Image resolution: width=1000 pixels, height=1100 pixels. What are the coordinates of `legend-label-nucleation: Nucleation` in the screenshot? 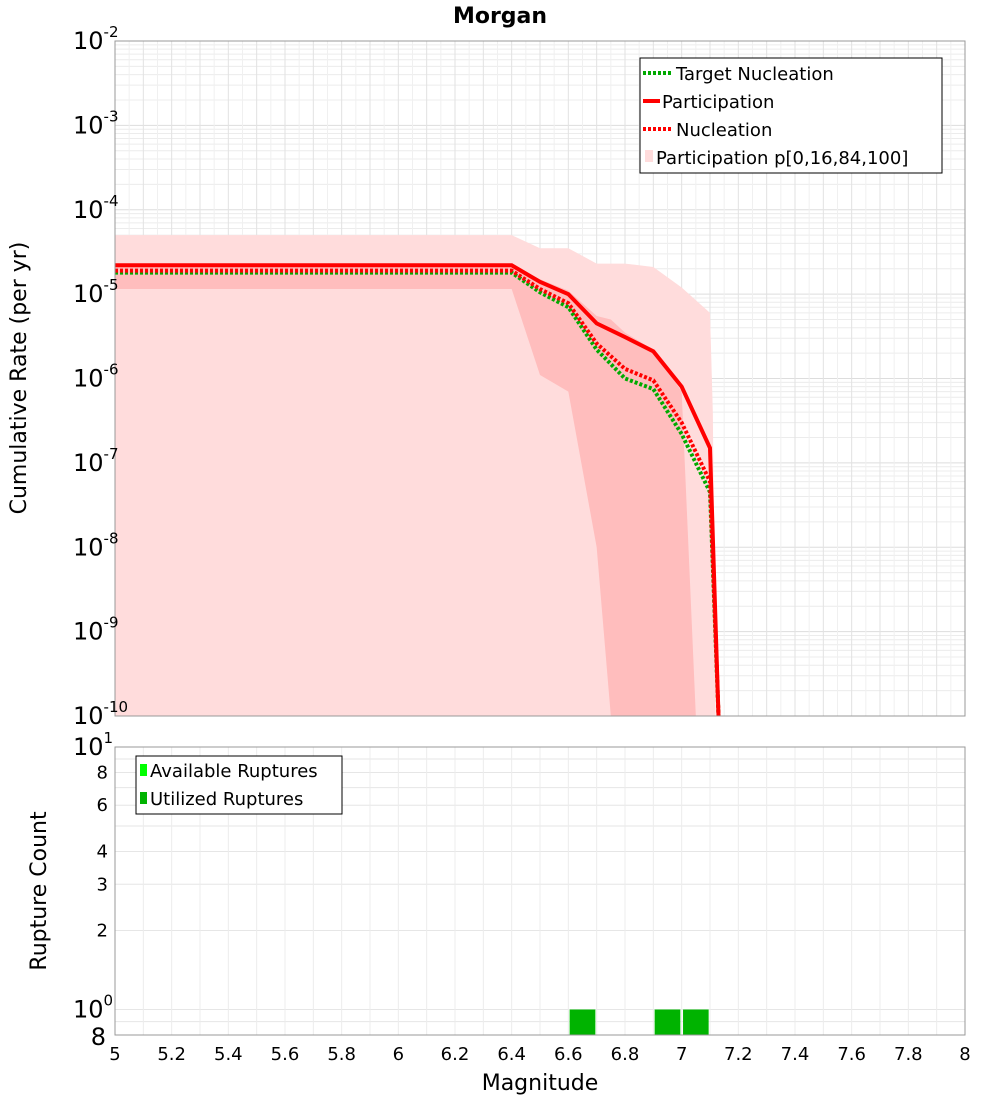 It's located at (724, 130).